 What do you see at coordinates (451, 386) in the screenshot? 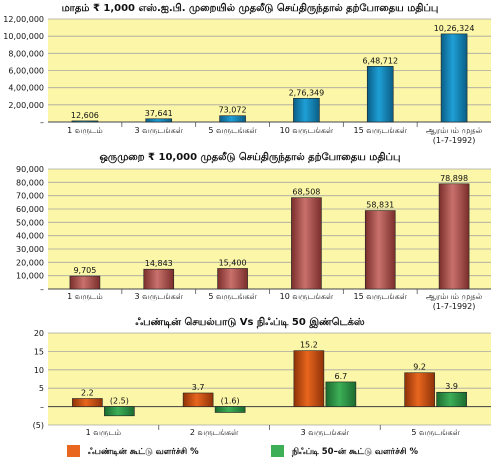
I see `bar-value-label: 3.9` at bounding box center [451, 386].